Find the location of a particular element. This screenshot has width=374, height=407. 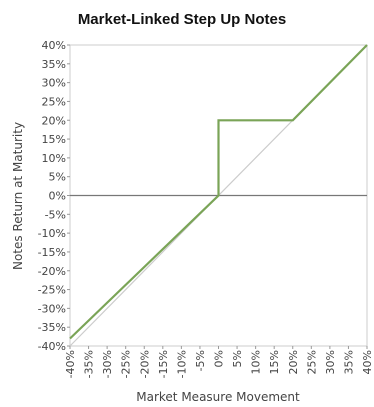

y-axis-label: Notes Return at Maturity is located at coordinates (18, 196).